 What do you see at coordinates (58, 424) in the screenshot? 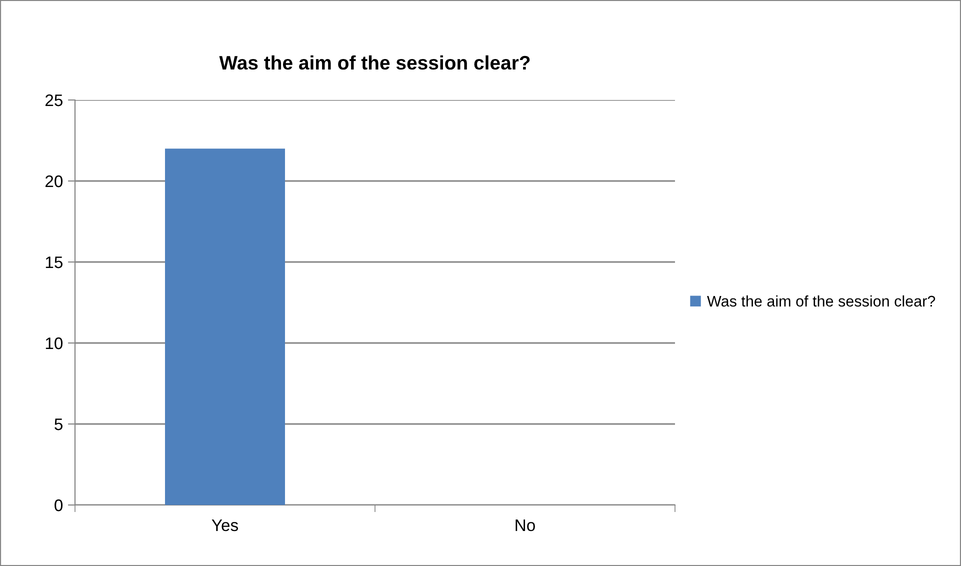
I see `y-tick-label: 5` at bounding box center [58, 424].